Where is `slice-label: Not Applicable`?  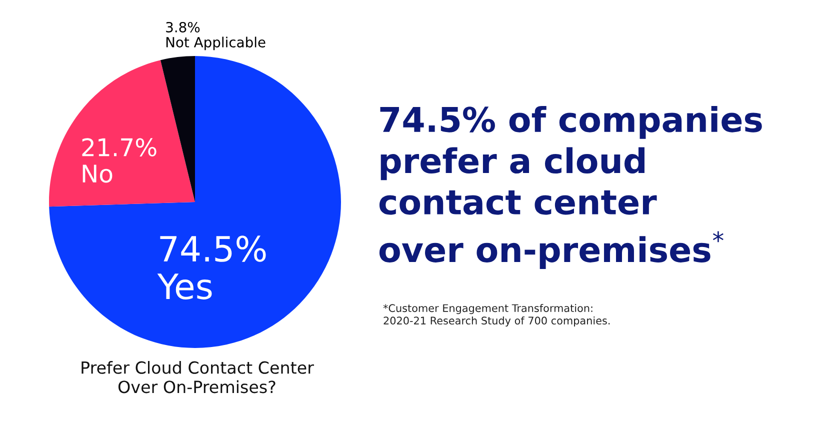
slice-label: Not Applicable is located at coordinates (216, 43).